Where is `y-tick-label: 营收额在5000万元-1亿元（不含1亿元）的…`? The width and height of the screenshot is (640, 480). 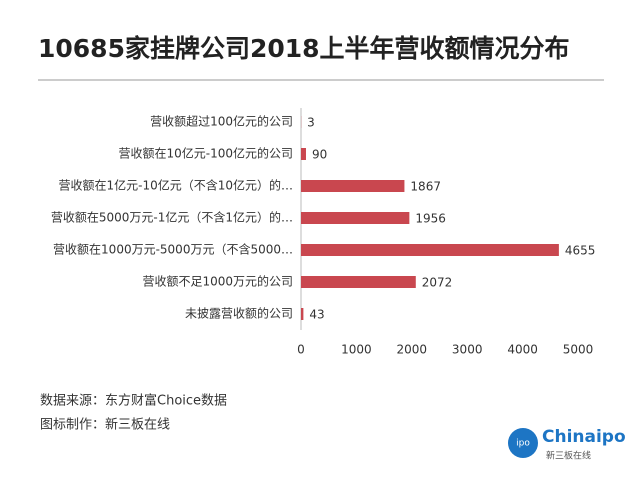
y-tick-label: 营收额在5000万元-1亿元（不含1亿元）的… is located at coordinates (172, 217).